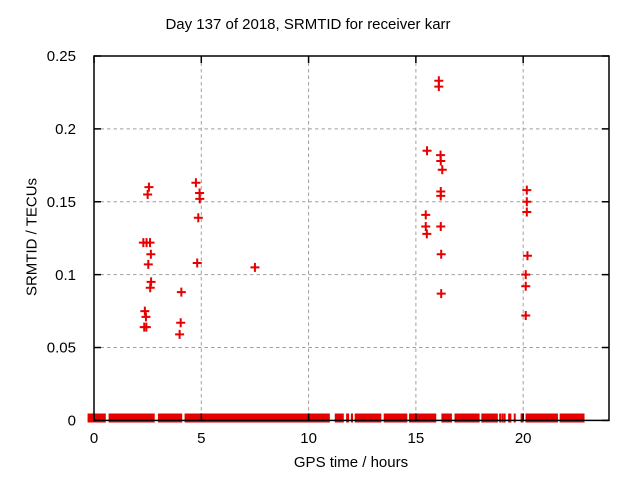  What do you see at coordinates (72, 421) in the screenshot?
I see `y-tick-label: 0` at bounding box center [72, 421].